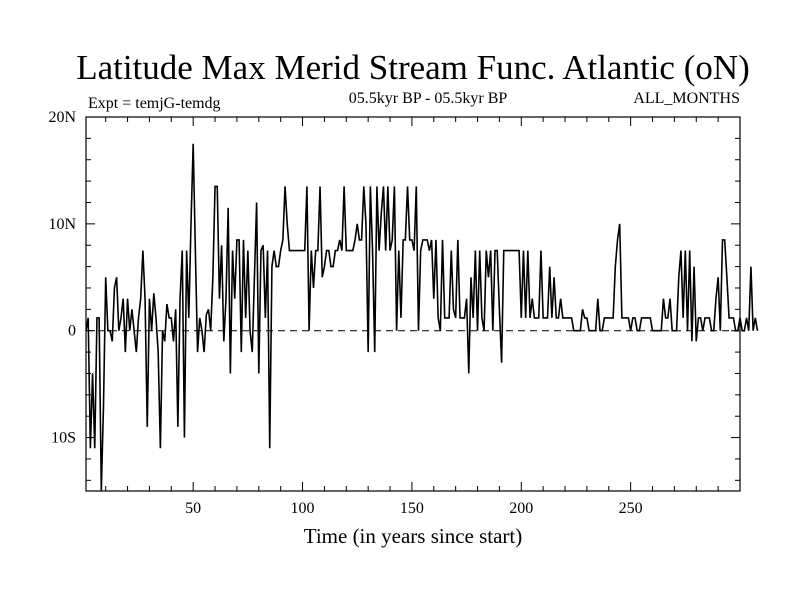  Describe the element at coordinates (72, 331) in the screenshot. I see `y-tick-label: 0` at that location.